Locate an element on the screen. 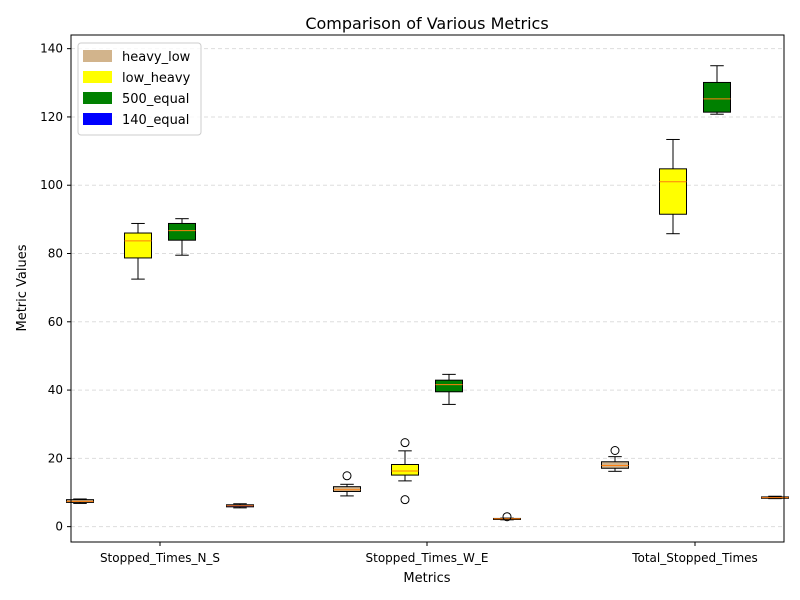 This screenshot has height=600, width=800. x-axis-label: Metrics is located at coordinates (426, 578).